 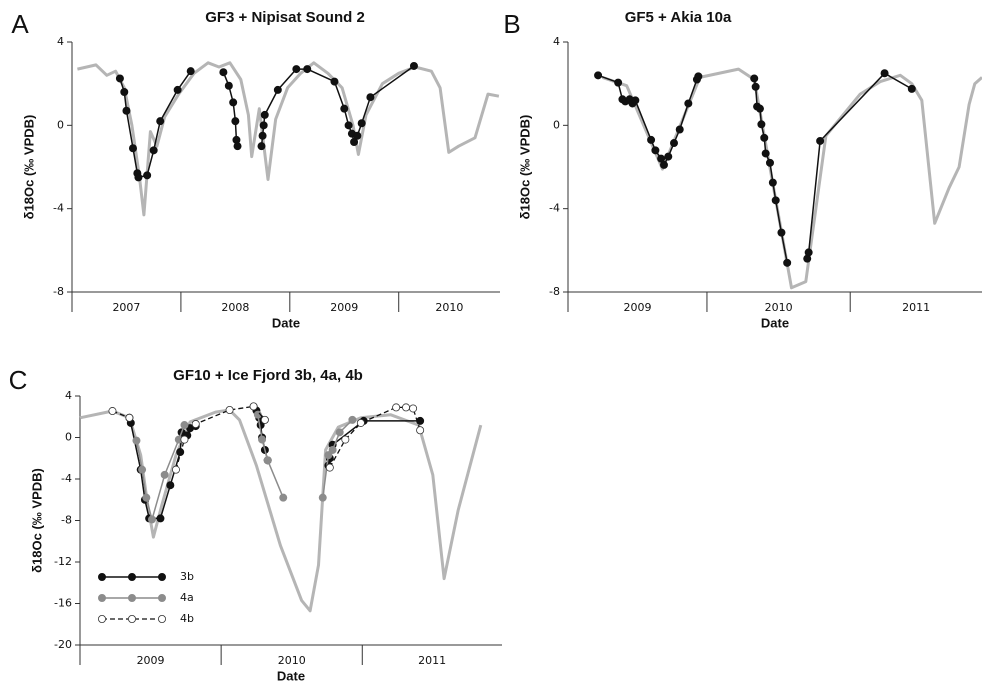 I want to click on x-tick-label: 2009, so click(x=637, y=307).